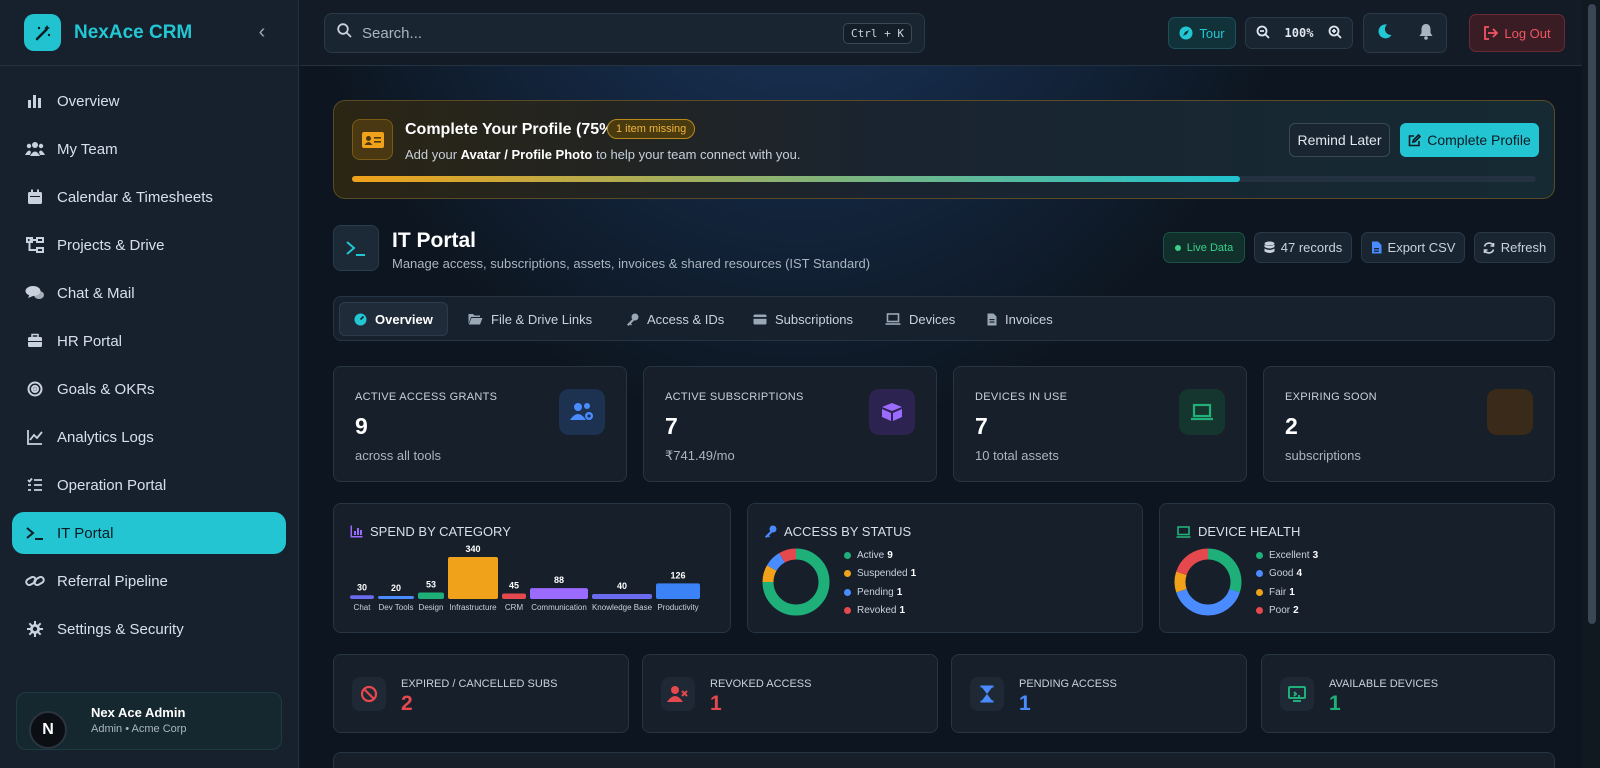 This screenshot has height=768, width=1600. Describe the element at coordinates (1384, 684) in the screenshot. I see `stat-label: AVAILABLE DEVICES` at that location.